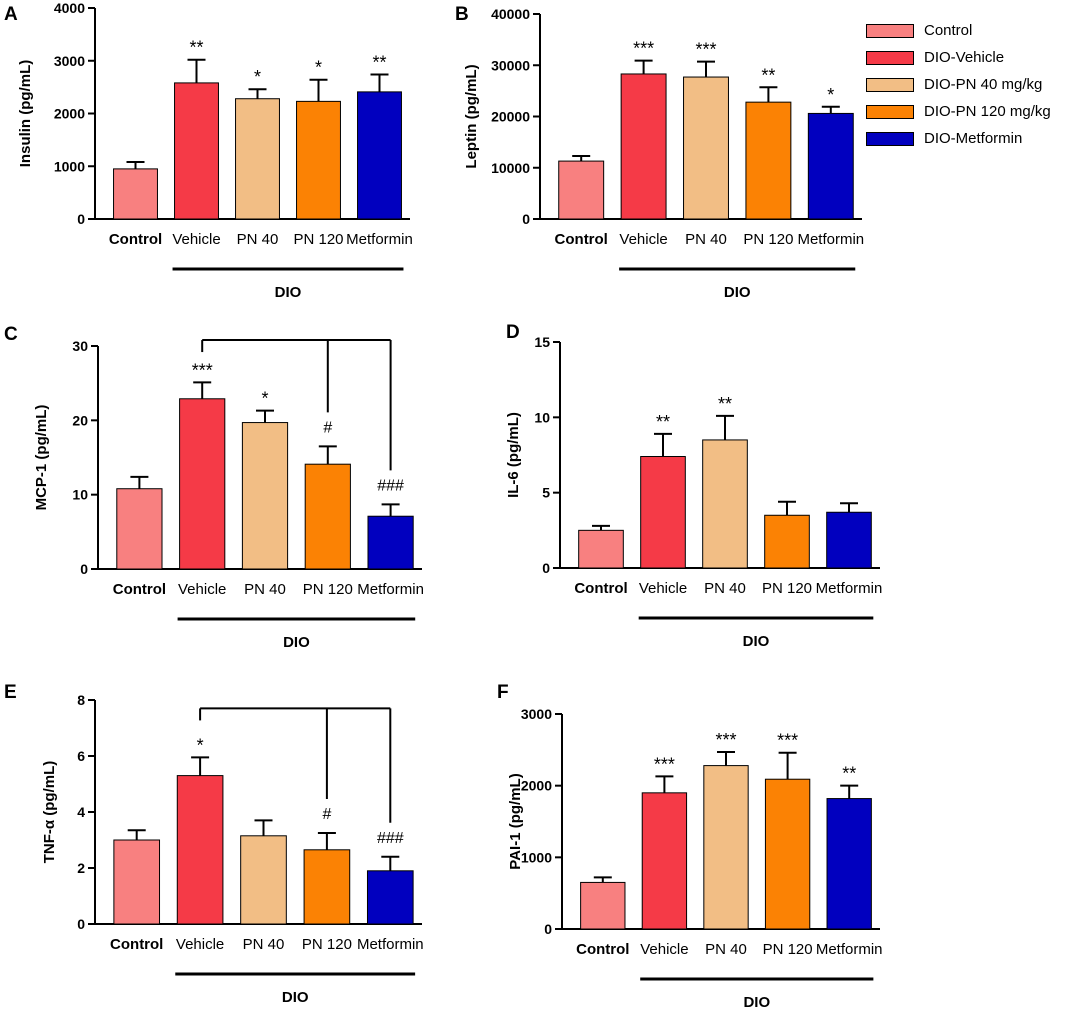 The width and height of the screenshot is (1072, 1012). I want to click on legend-item: DIO-PN 40 mg/kg, so click(958, 84).